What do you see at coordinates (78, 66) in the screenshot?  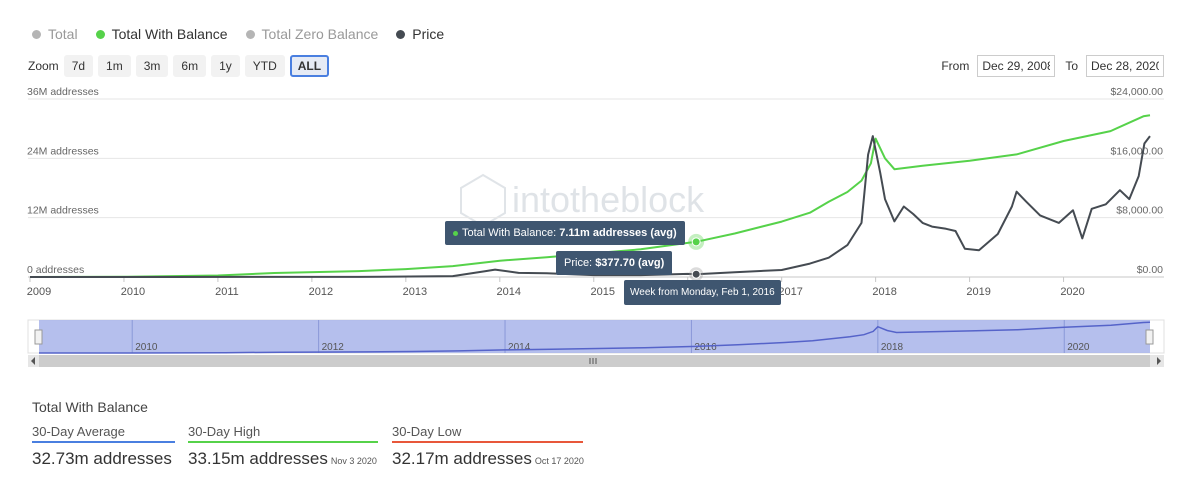 I see `zoom-7d-button: 7d` at bounding box center [78, 66].